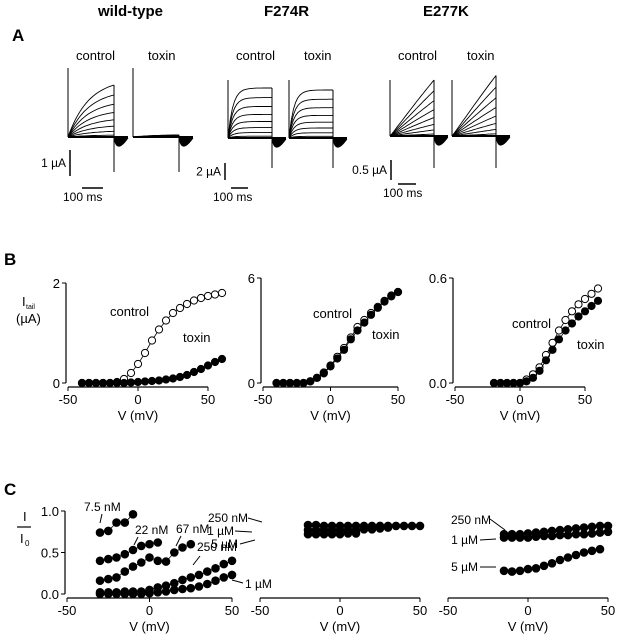 The height and width of the screenshot is (640, 617). Describe the element at coordinates (95, 55) in the screenshot. I see `trace-label-control: control` at that location.